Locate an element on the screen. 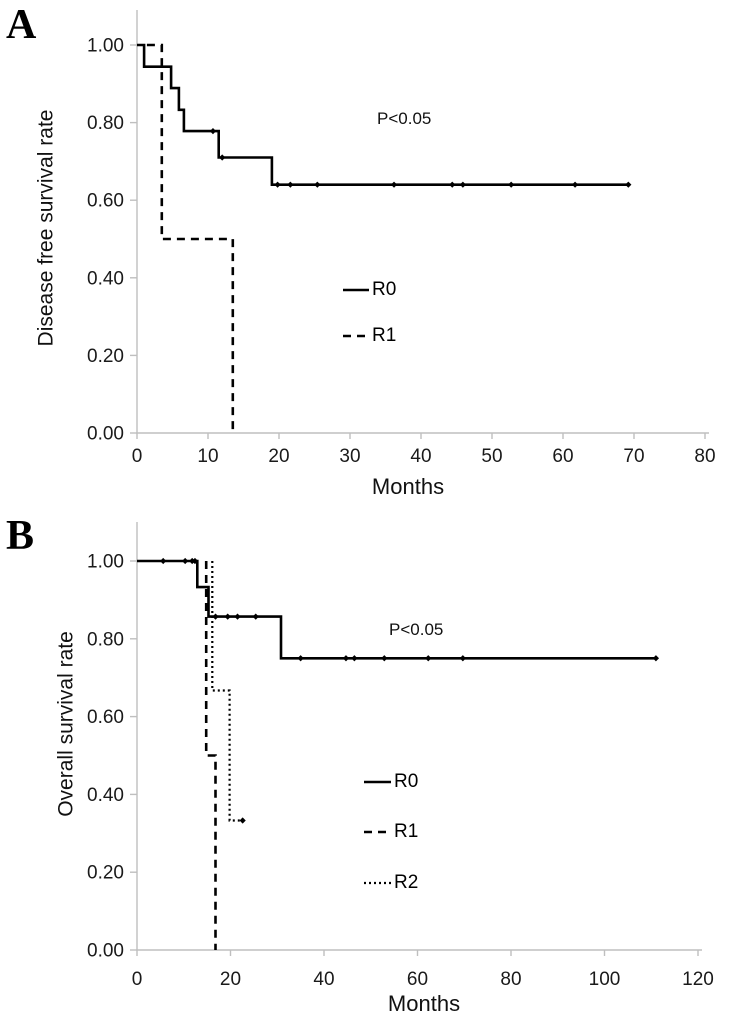 Image resolution: width=734 pixels, height=1022 pixels. panel-b-y-tick-label: 0.40 is located at coordinates (105, 795).